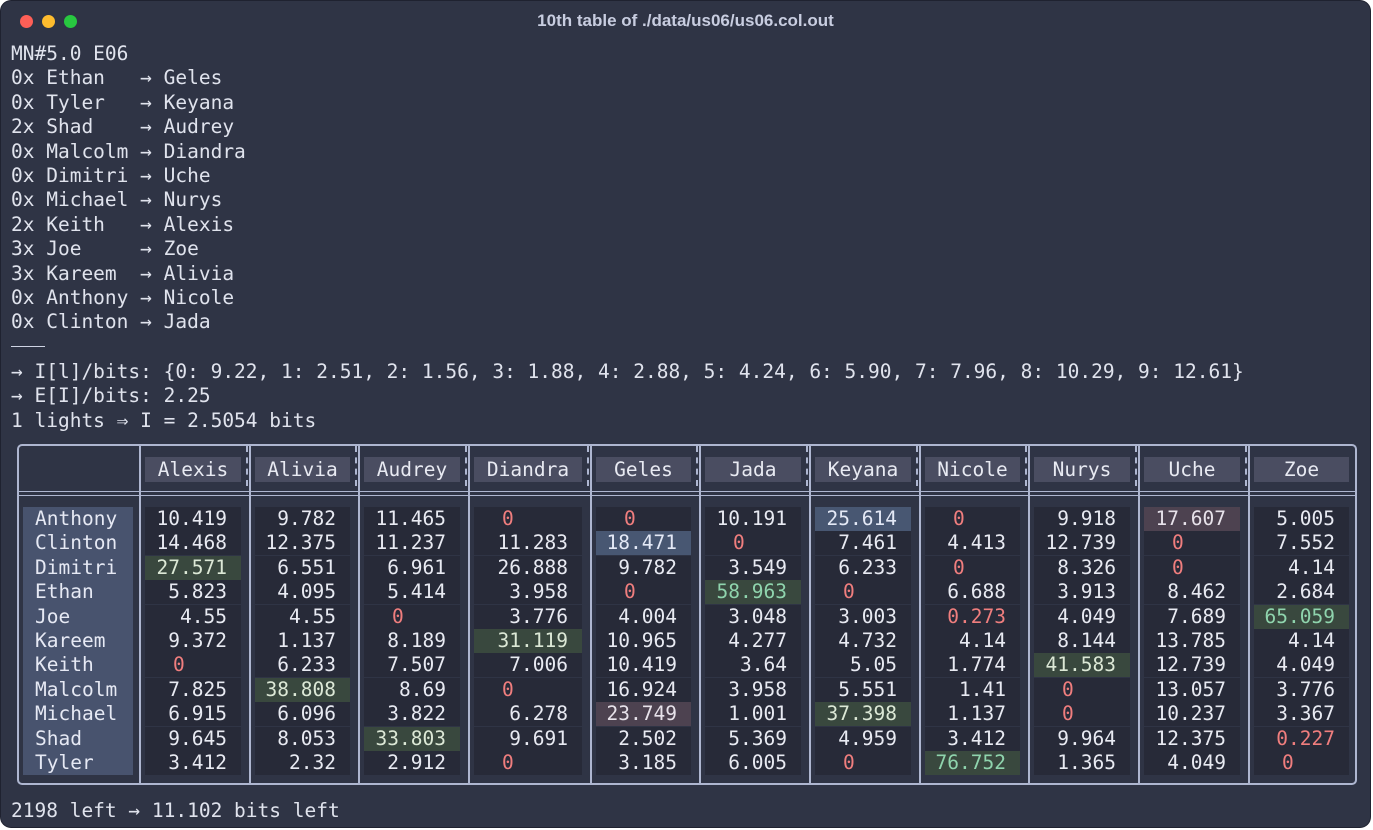 Image resolution: width=1373 pixels, height=830 pixels. Describe the element at coordinates (643, 616) in the screenshot. I see `table-cell: 4.004` at that location.